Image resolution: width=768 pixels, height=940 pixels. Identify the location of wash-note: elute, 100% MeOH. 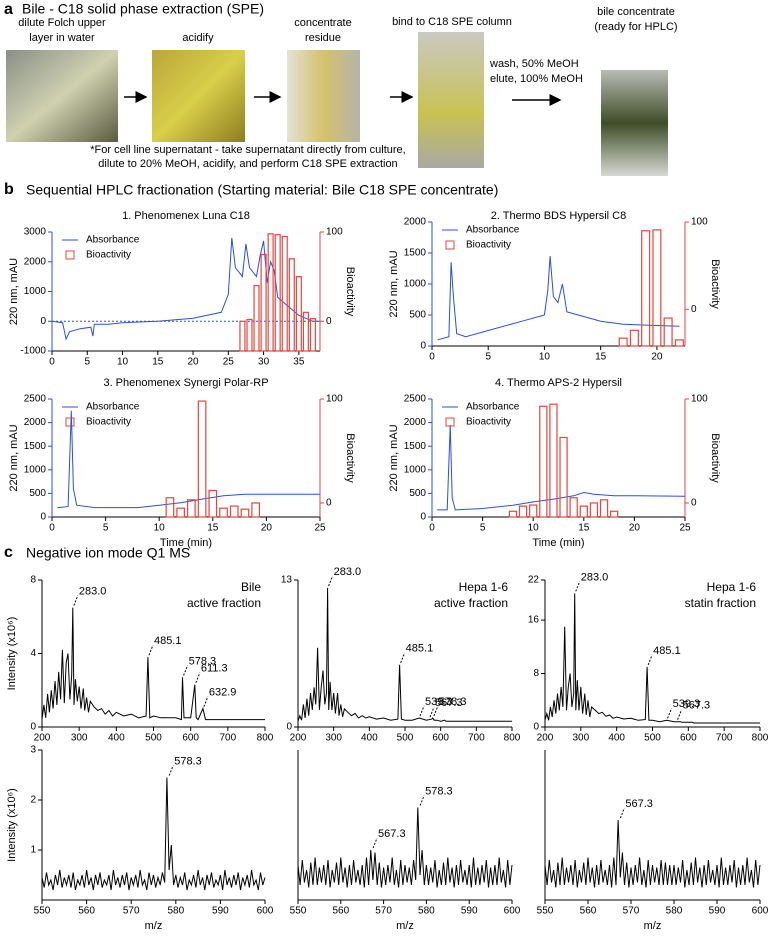
(536, 79).